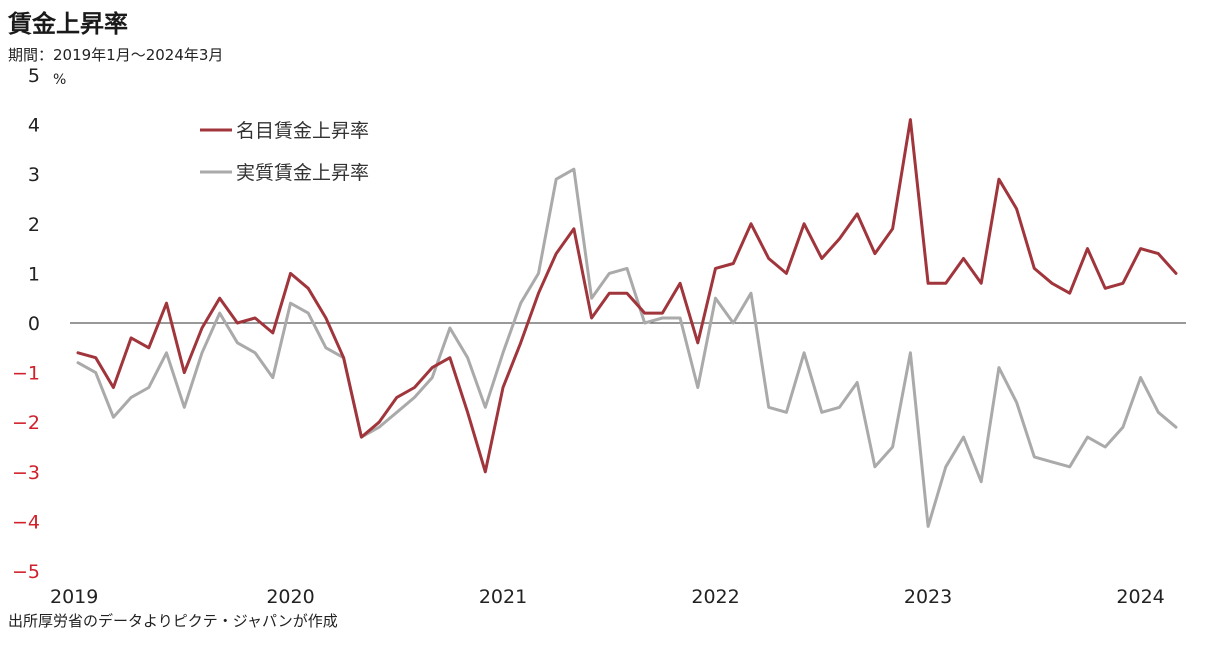  Describe the element at coordinates (302, 131) in the screenshot. I see `legend-label-nominal: 名目賃金上昇率` at that location.